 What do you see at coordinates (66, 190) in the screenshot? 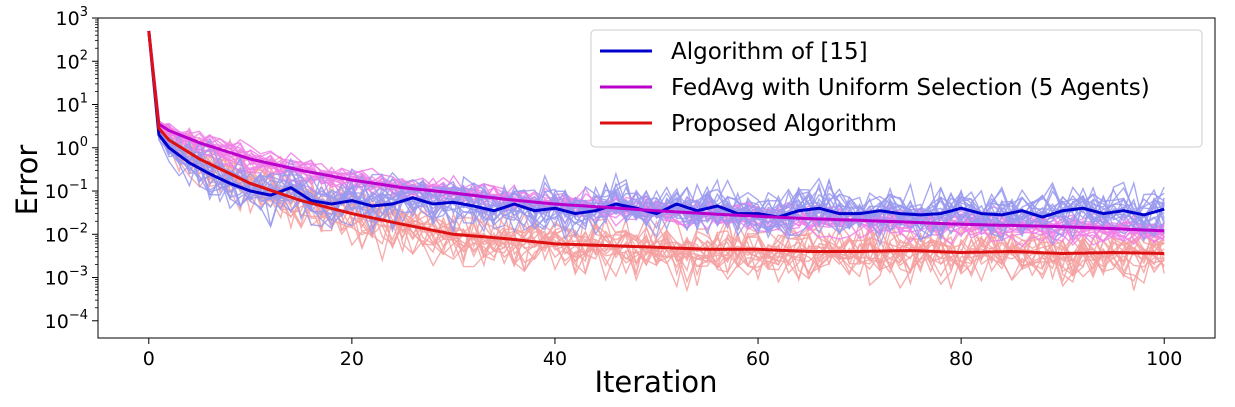
I see `y-tick-label-4: 10⁻¹` at bounding box center [66, 190].